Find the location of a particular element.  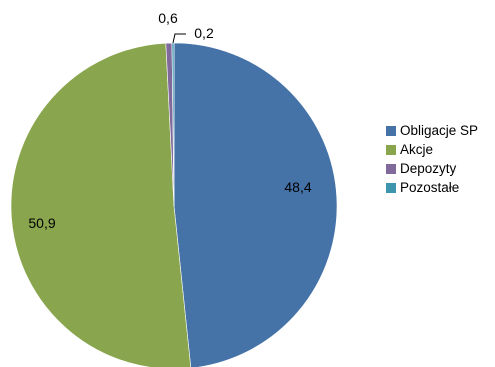

legend-item-obligacje-sp: Obligacje SP is located at coordinates (432, 130).